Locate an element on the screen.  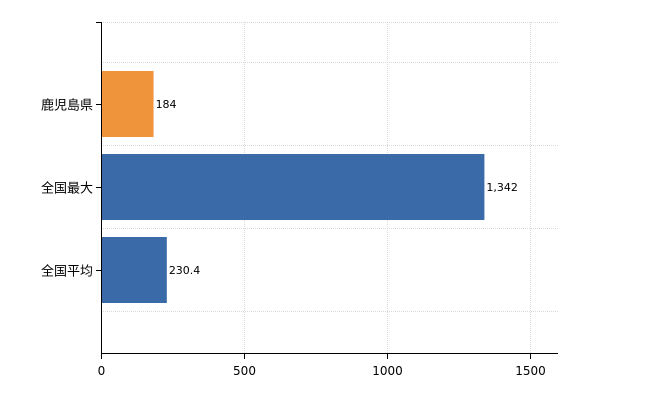
y-tick-label-0: 鹿児島県 is located at coordinates (67, 106).